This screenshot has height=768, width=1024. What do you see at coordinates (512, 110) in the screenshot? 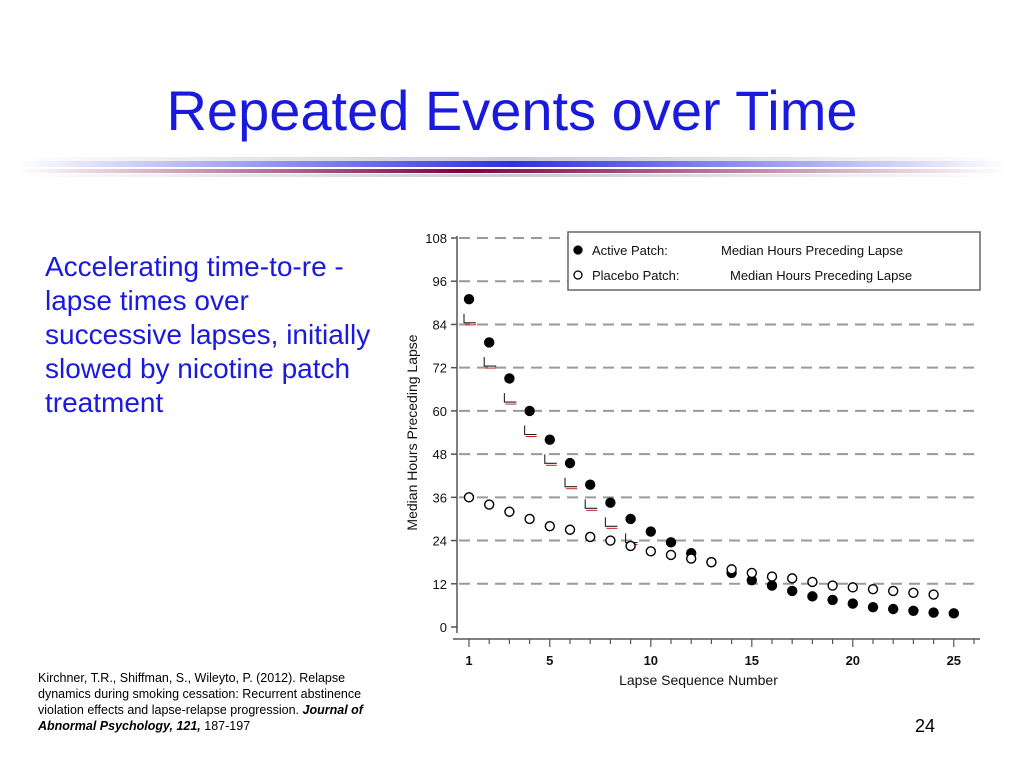
I see `slide-title: Repeated Events over Time` at bounding box center [512, 110].